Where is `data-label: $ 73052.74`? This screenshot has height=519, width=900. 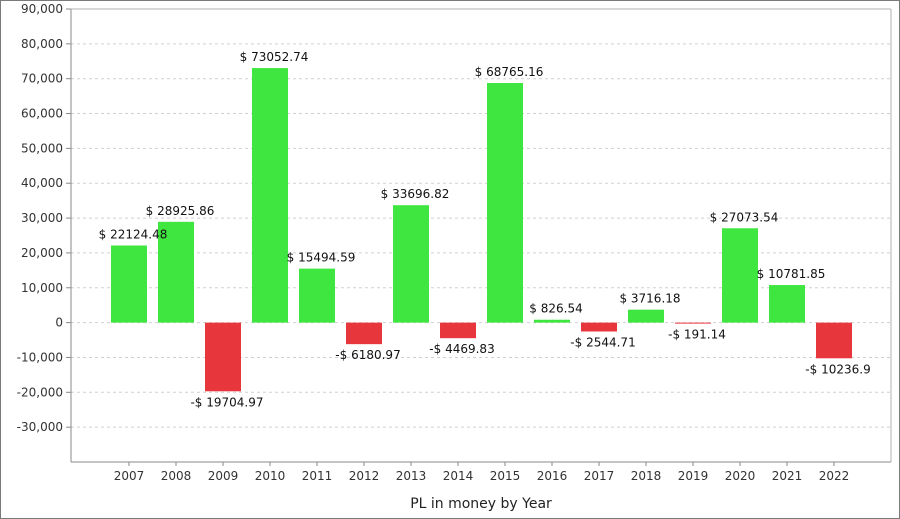 data-label: $ 73052.74 is located at coordinates (274, 57).